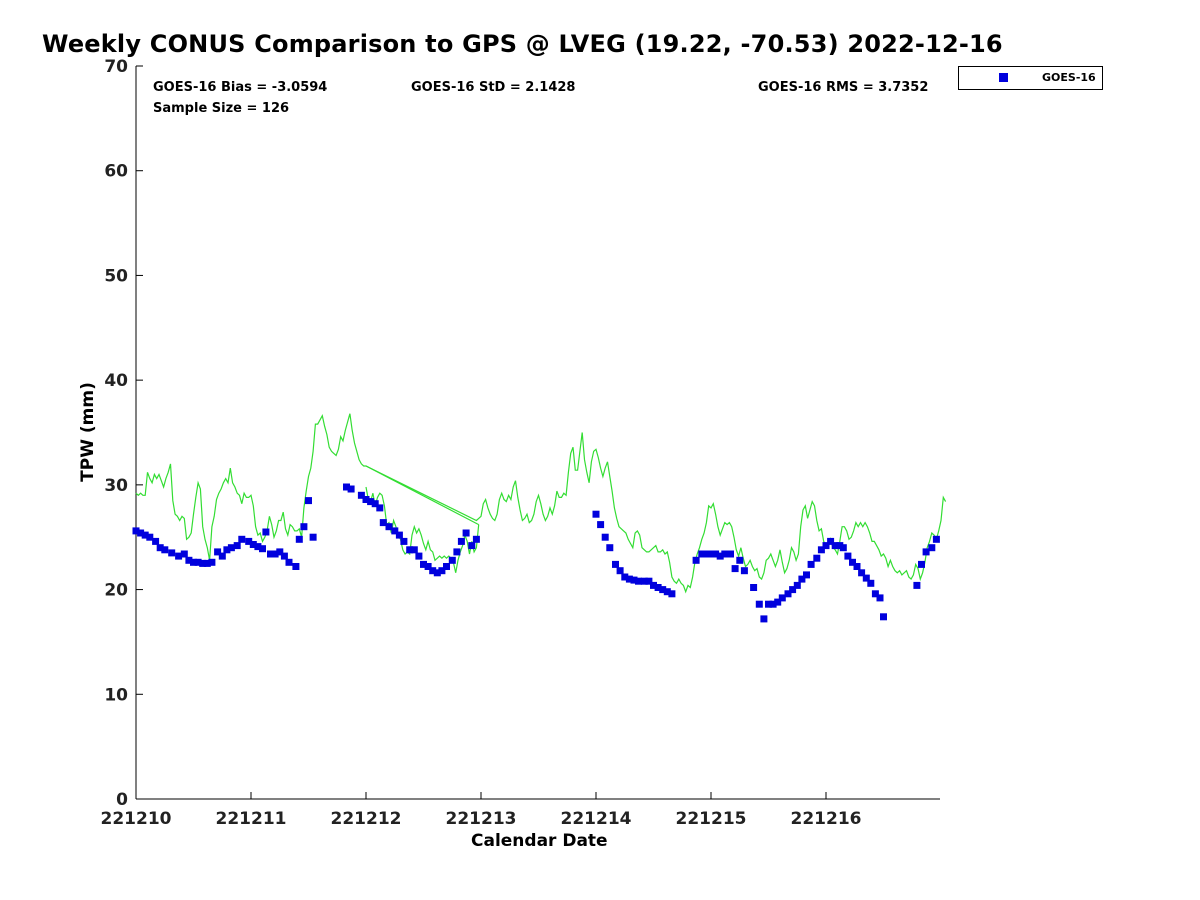  What do you see at coordinates (366, 819) in the screenshot?
I see `x-tick-label: 221212` at bounding box center [366, 819].